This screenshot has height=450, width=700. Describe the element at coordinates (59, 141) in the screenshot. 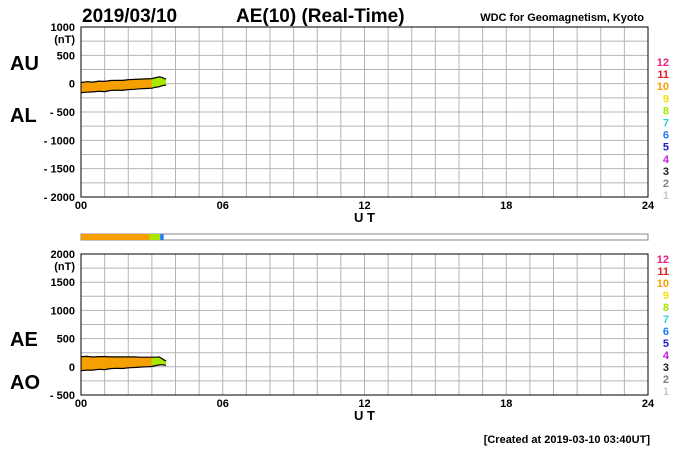

I see `y-tick-label: - 1000` at that location.